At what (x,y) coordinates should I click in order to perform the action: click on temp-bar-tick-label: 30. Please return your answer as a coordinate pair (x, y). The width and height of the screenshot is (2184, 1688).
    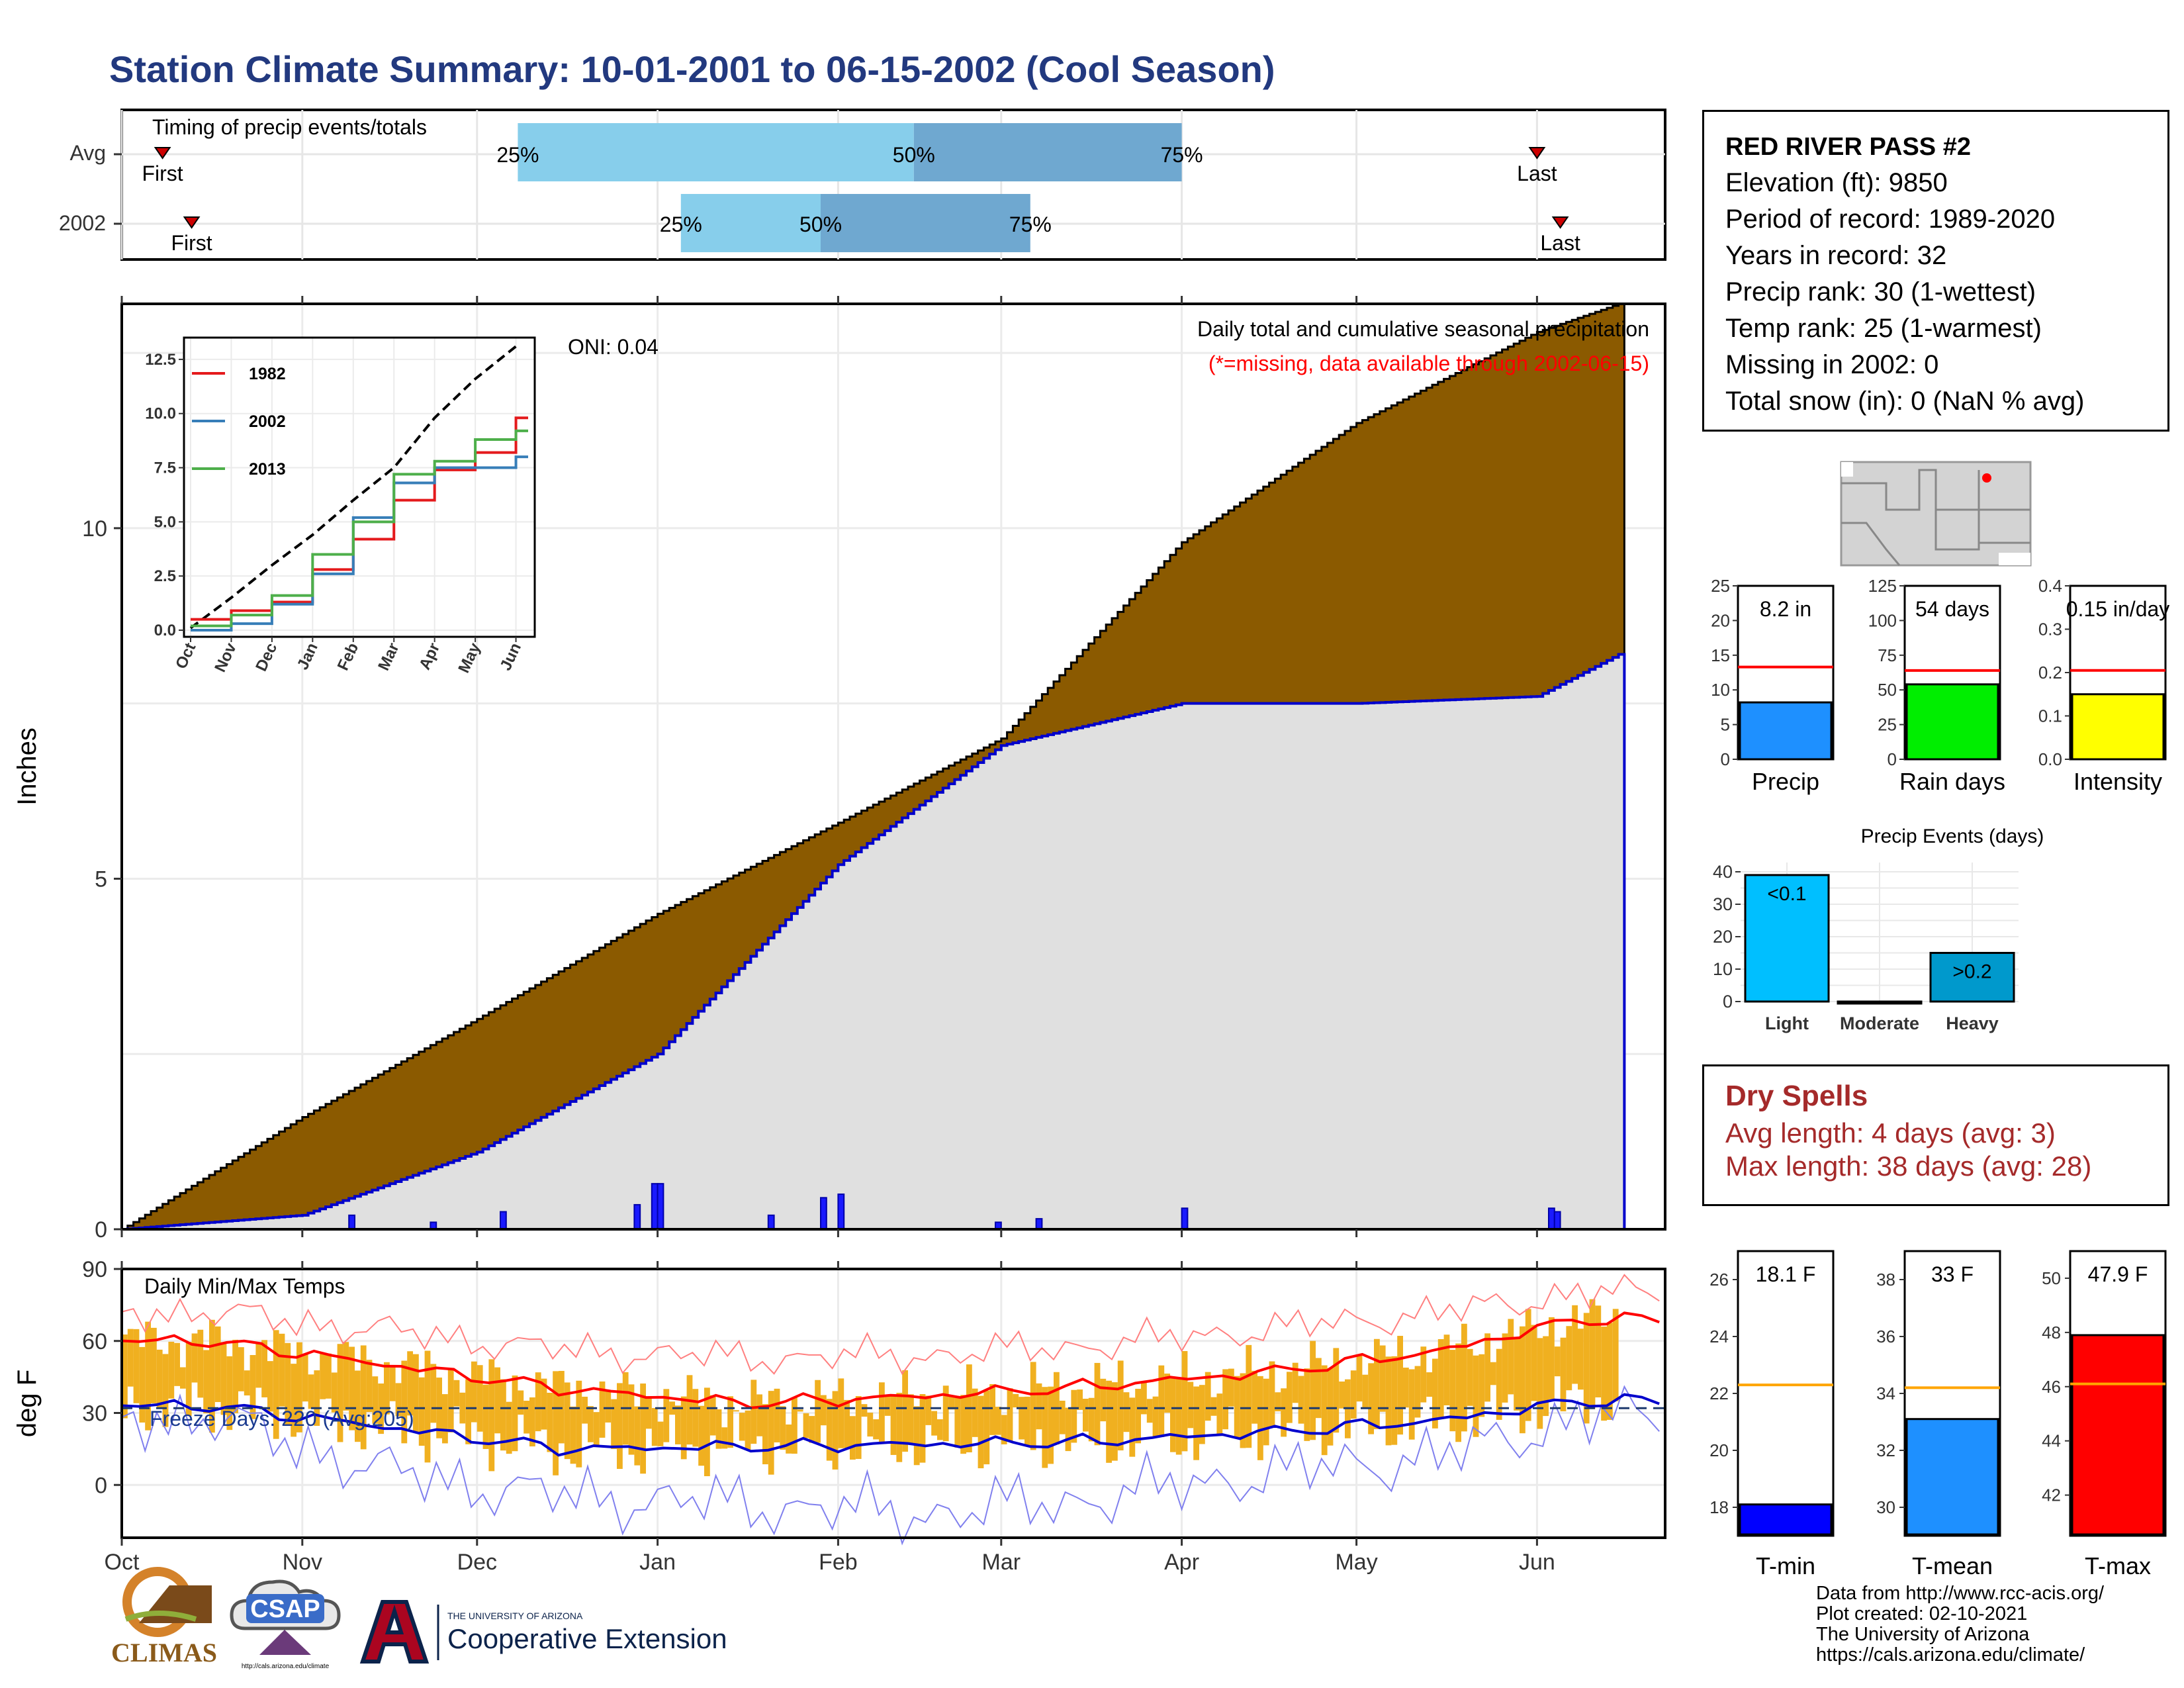
    Looking at the image, I should click on (1885, 1507).